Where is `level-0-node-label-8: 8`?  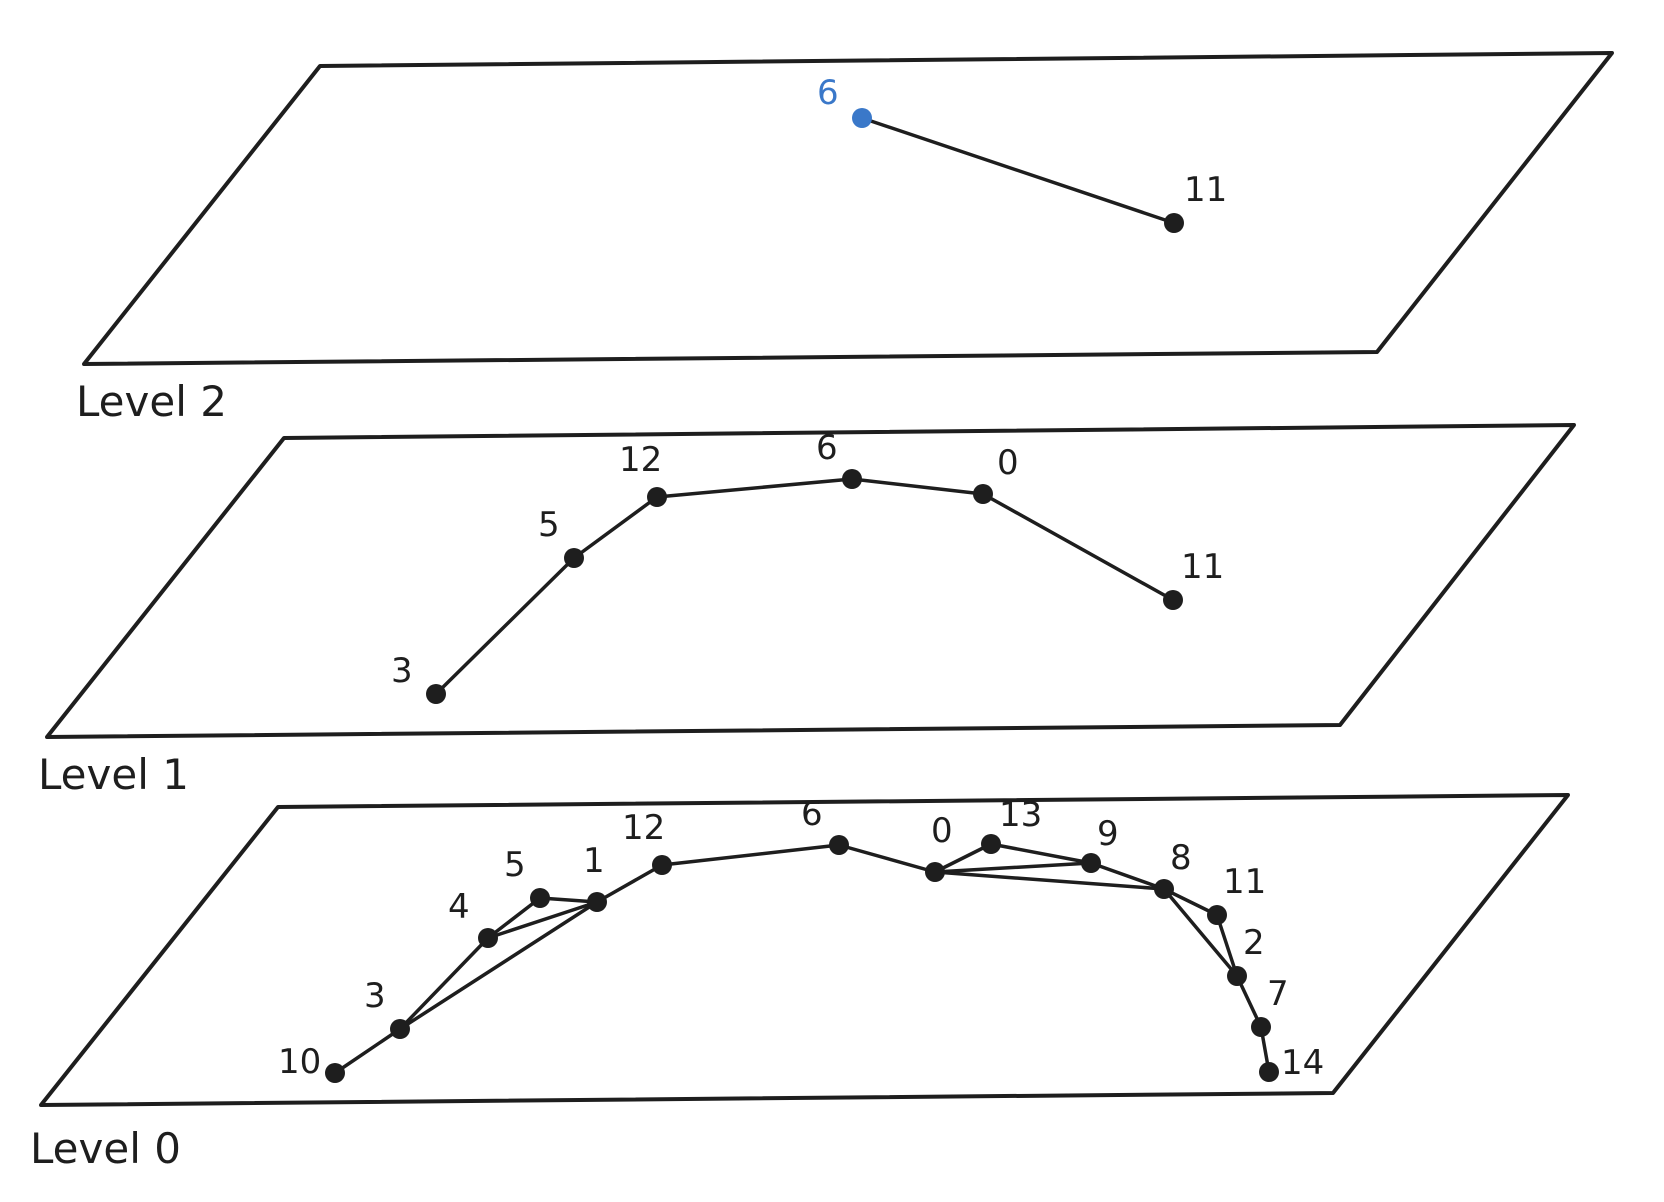
level-0-node-label-8: 8 is located at coordinates (1181, 858).